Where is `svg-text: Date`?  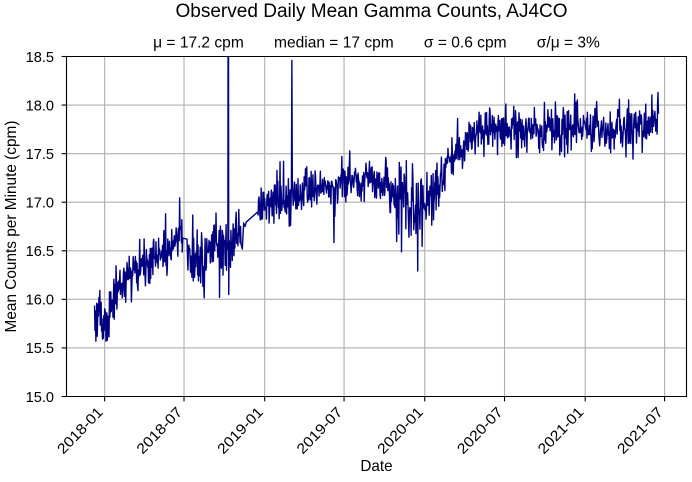 svg-text: Date is located at coordinates (376, 466).